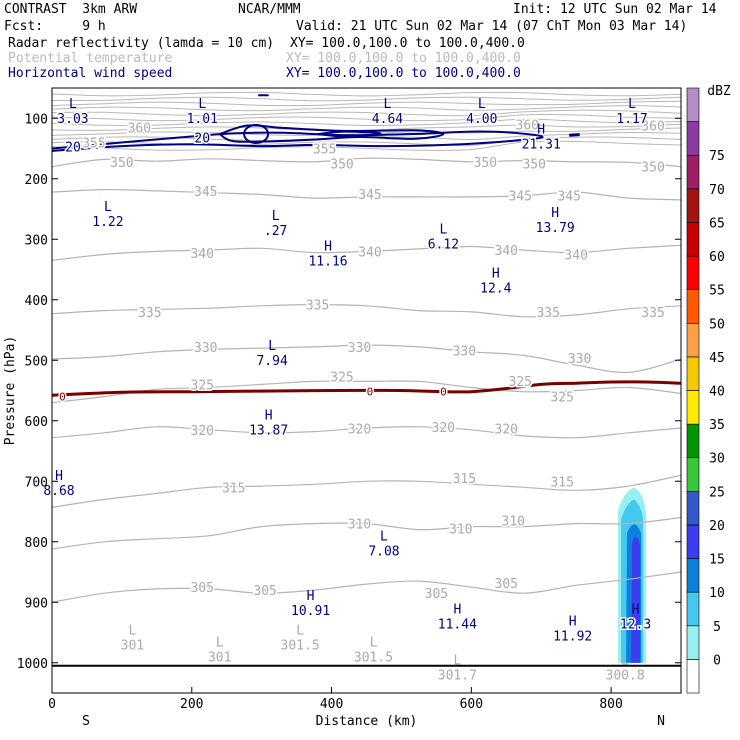  Describe the element at coordinates (36, 422) in the screenshot. I see `y-tick-label: 600` at that location.